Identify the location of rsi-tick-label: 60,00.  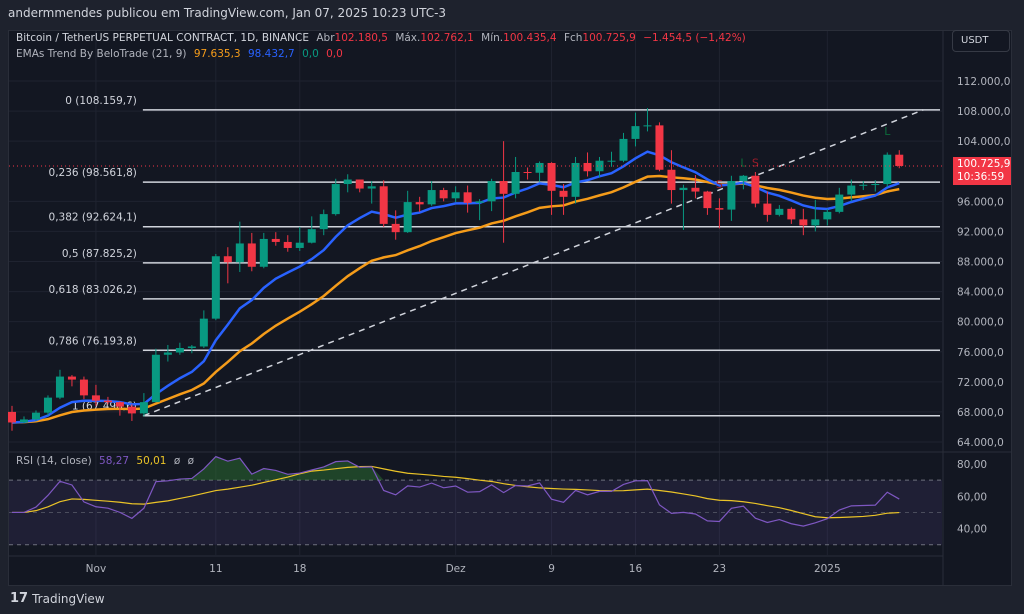
(972, 497).